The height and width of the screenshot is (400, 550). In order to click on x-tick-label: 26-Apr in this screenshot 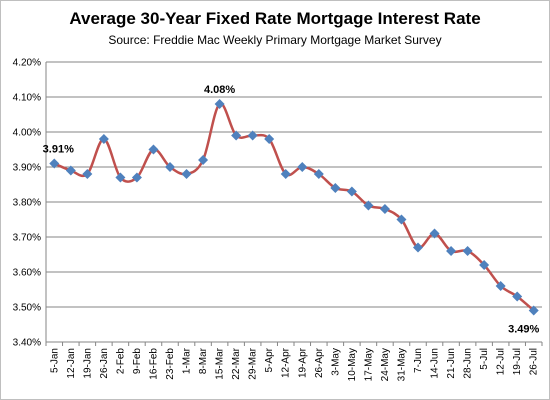, I will do `click(319, 362)`.